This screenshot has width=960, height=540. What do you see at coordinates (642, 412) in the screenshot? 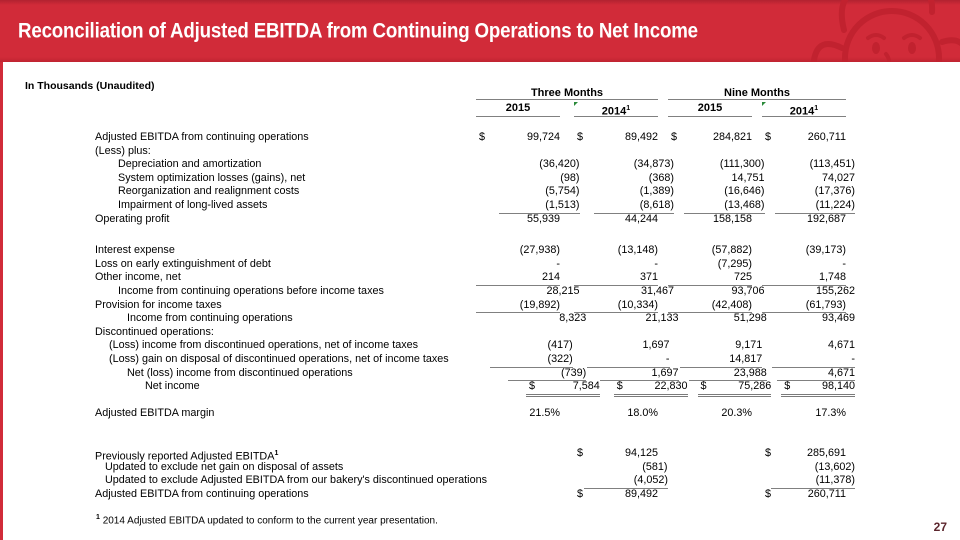
I see `cell-value: 18.0%` at bounding box center [642, 412].